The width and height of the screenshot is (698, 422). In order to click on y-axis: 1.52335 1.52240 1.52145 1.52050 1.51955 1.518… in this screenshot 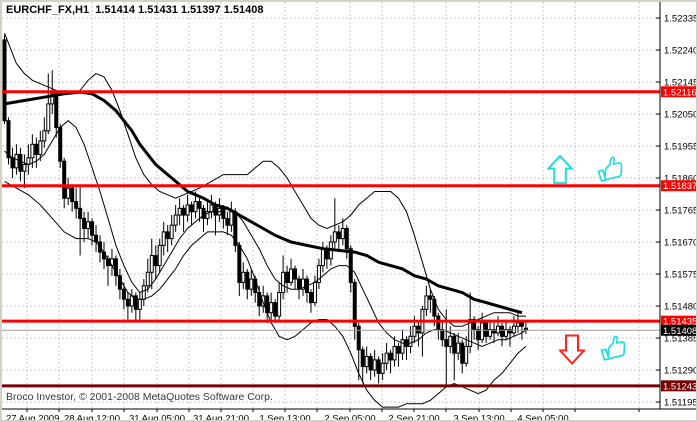, I will do `click(677, 211)`.